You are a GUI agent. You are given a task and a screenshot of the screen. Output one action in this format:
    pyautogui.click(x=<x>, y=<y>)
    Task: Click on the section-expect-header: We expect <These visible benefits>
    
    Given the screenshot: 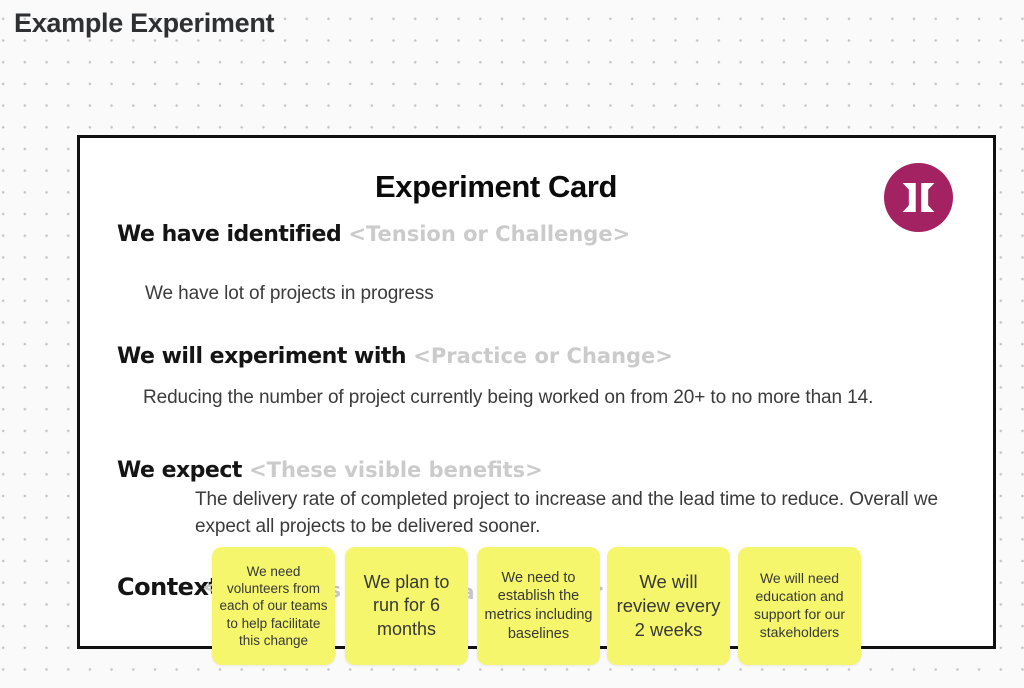 What is the action you would take?
    pyautogui.click(x=330, y=470)
    